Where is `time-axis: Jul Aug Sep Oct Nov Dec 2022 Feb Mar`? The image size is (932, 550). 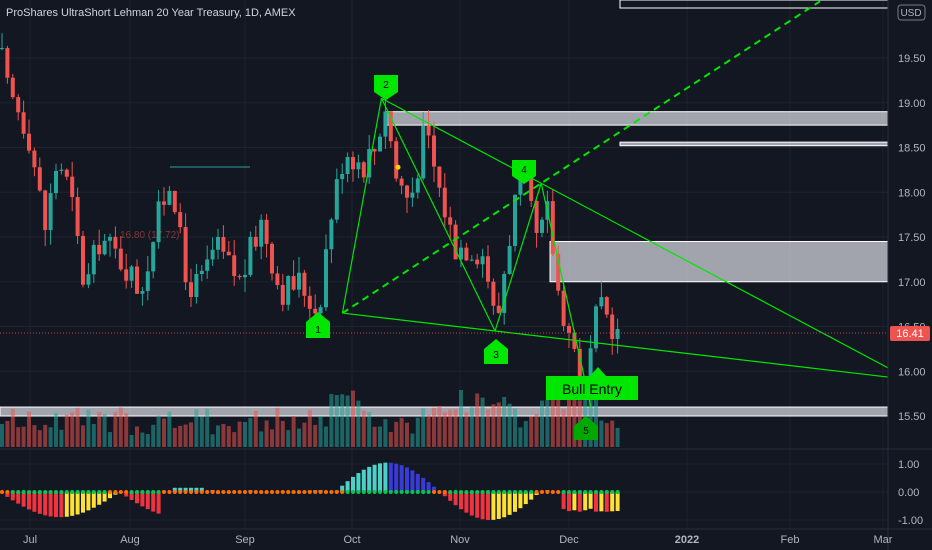 time-axis: Jul Aug Sep Oct Nov Dec 2022 Feb Mar is located at coordinates (458, 540).